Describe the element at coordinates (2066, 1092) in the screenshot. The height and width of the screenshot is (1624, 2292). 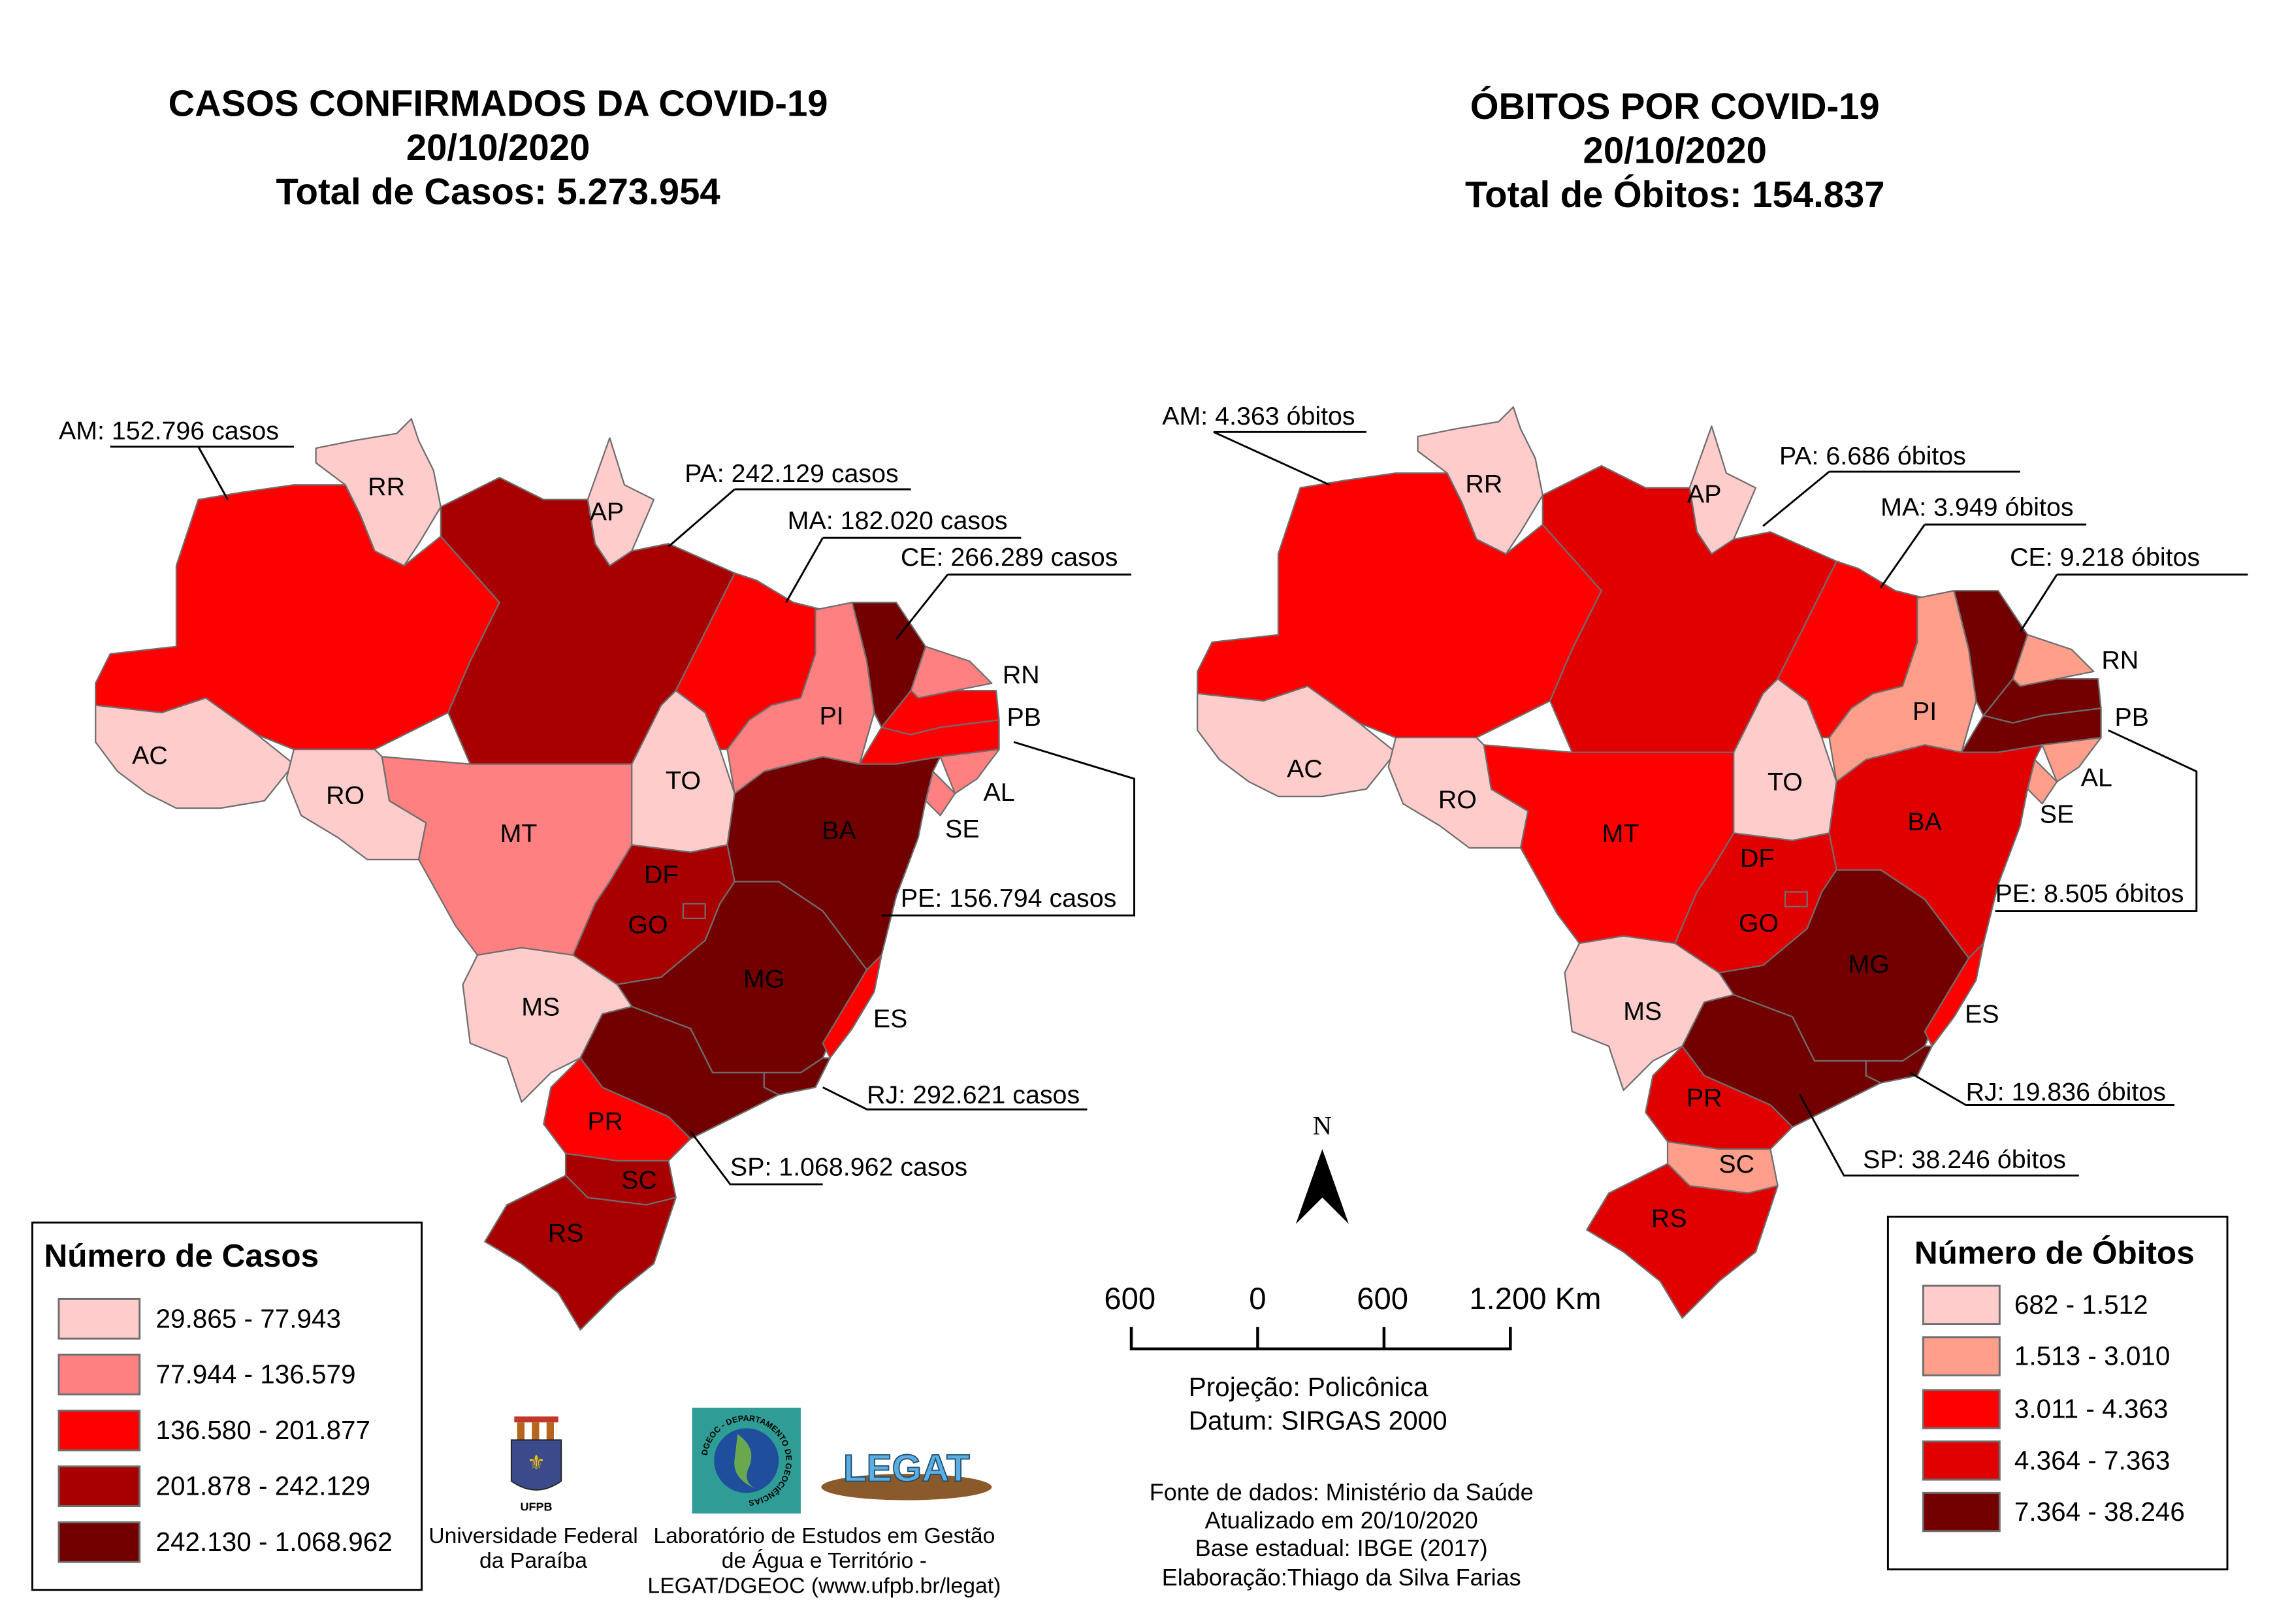
I see `callout-rj: RJ: 19.836 óbitos` at that location.